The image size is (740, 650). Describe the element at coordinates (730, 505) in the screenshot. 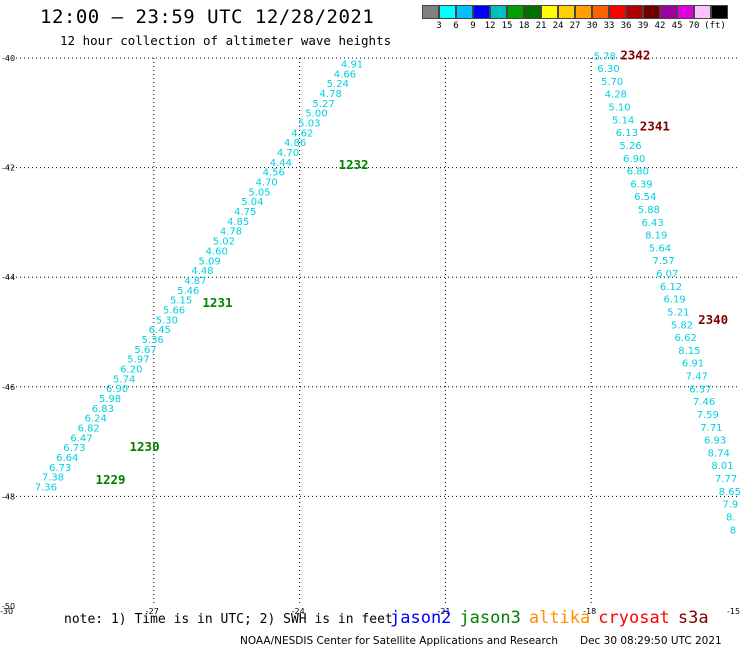

I see `wave-height-value: 7.9` at that location.